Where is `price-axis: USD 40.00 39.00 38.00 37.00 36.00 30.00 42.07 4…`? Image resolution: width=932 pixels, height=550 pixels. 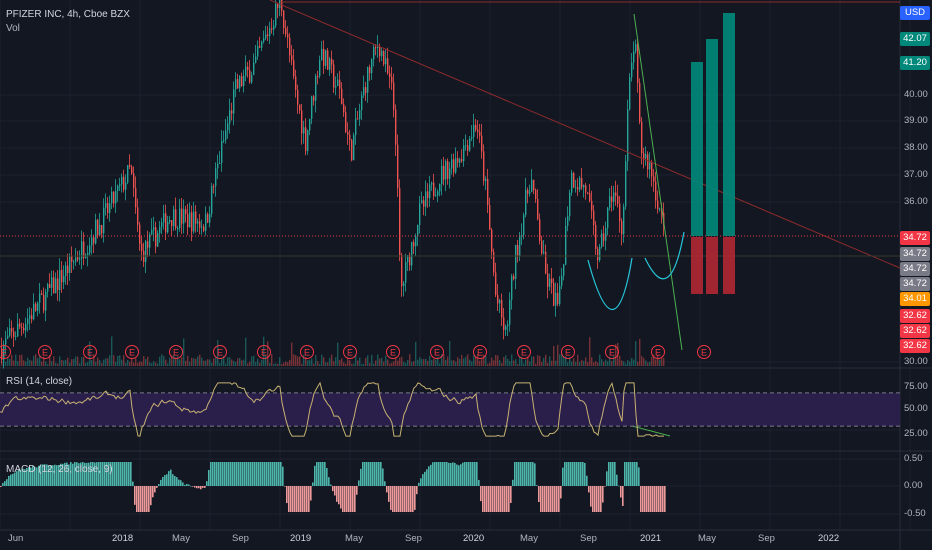
price-axis: USD 40.00 39.00 38.00 37.00 36.00 30.00 42.07 4… is located at coordinates (916, 275).